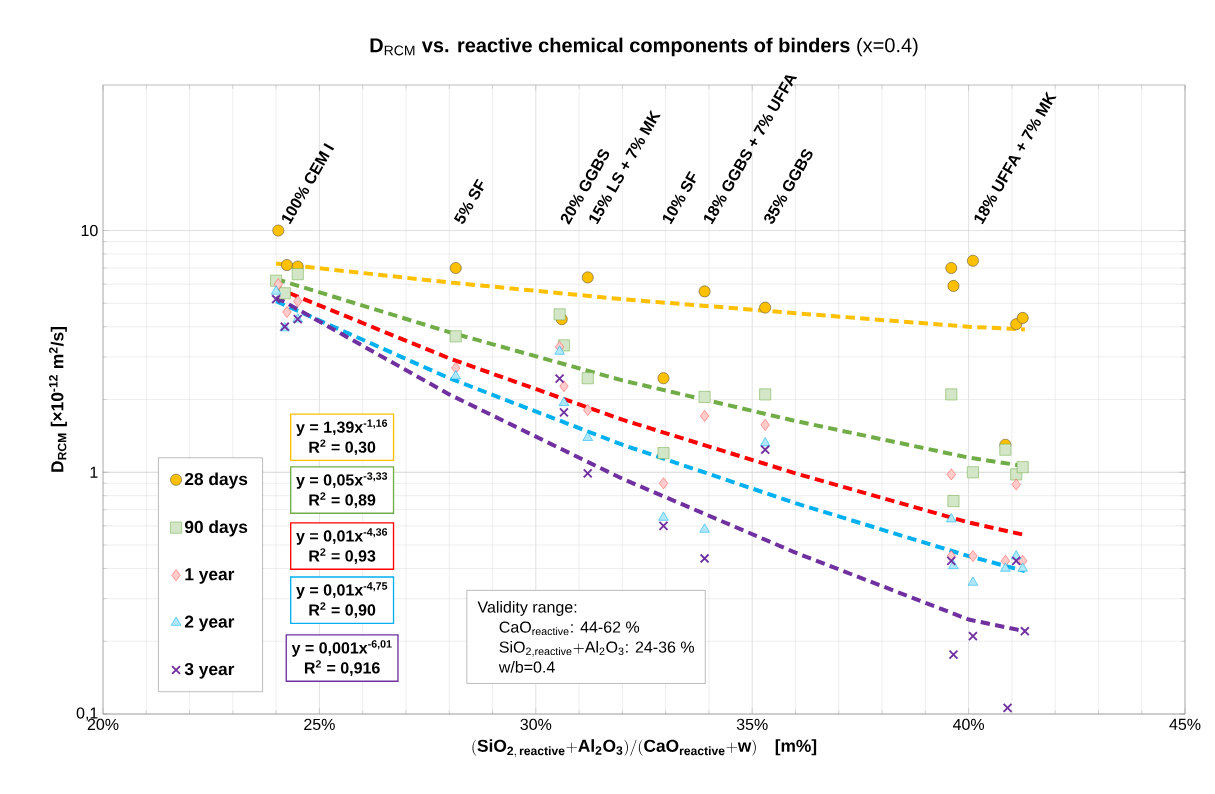 The width and height of the screenshot is (1215, 794). What do you see at coordinates (216, 480) in the screenshot?
I see `legend-label: 28 days` at bounding box center [216, 480].